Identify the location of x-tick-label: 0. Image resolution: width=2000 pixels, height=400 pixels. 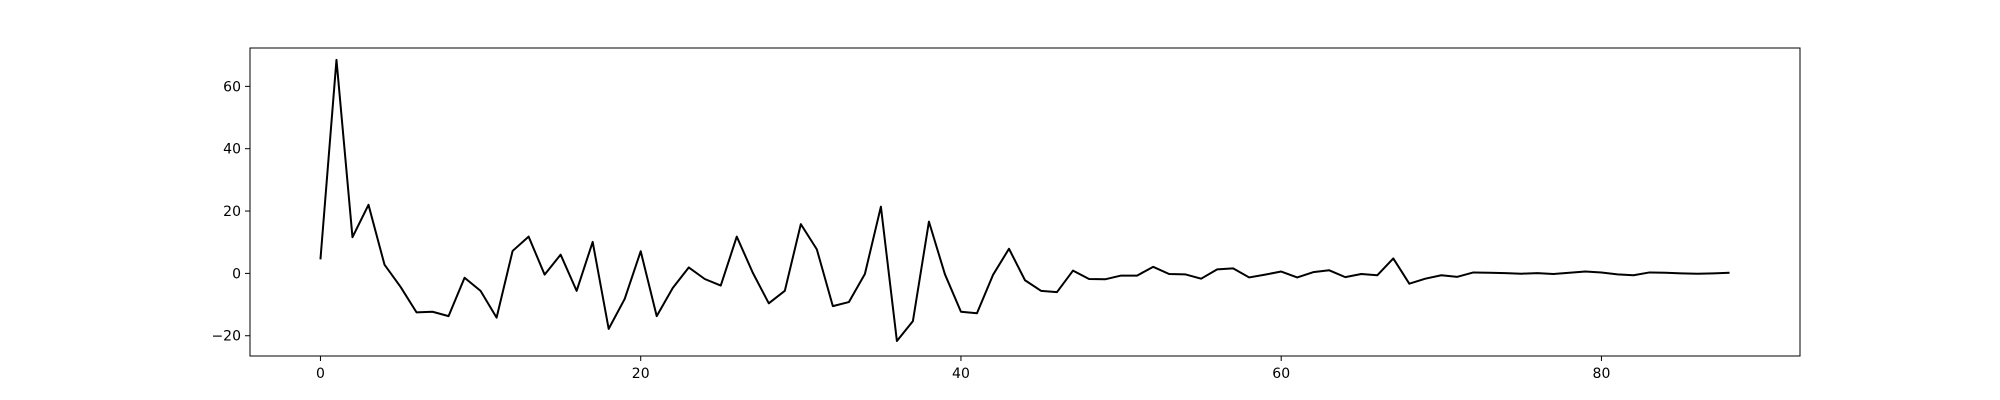
(320, 374).